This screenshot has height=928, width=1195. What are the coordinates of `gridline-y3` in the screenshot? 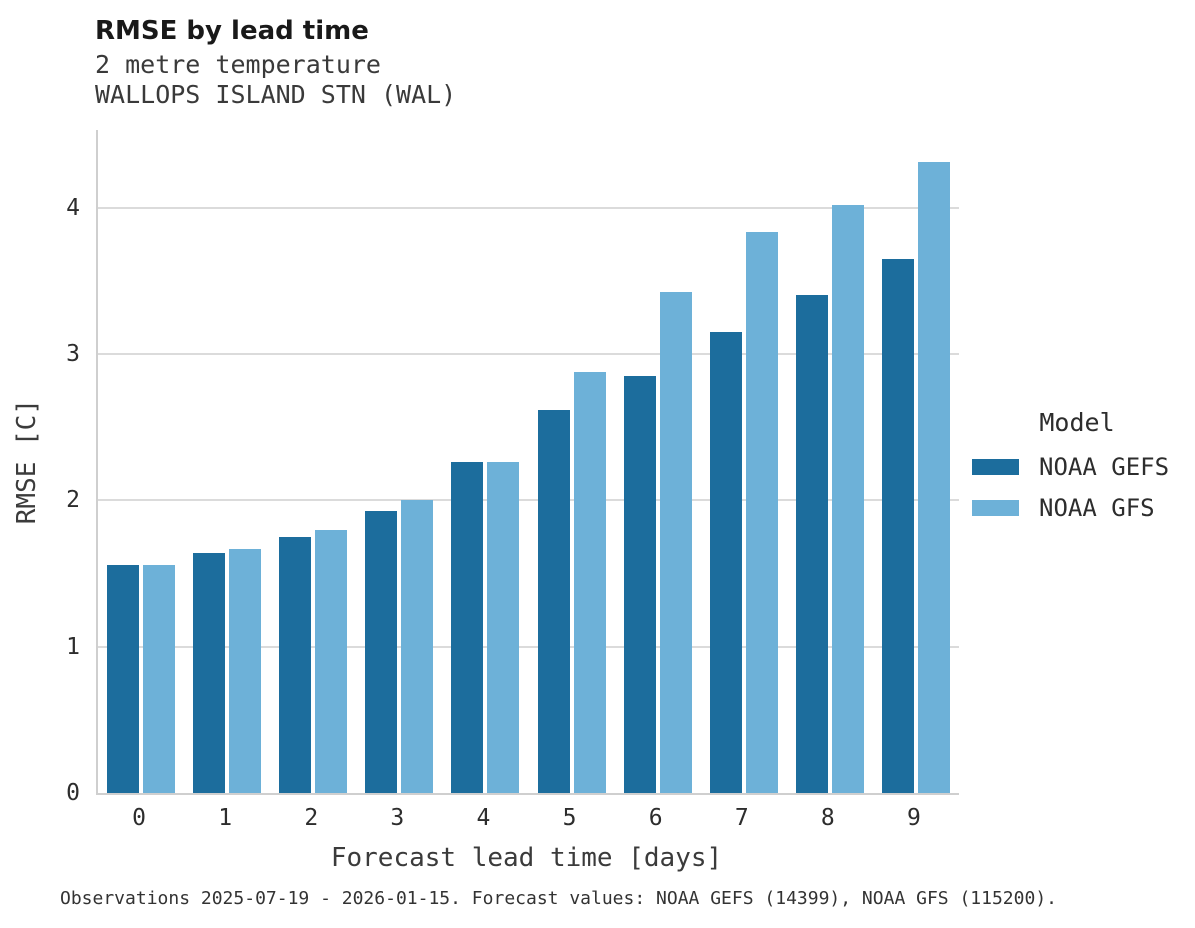 It's located at (528, 353).